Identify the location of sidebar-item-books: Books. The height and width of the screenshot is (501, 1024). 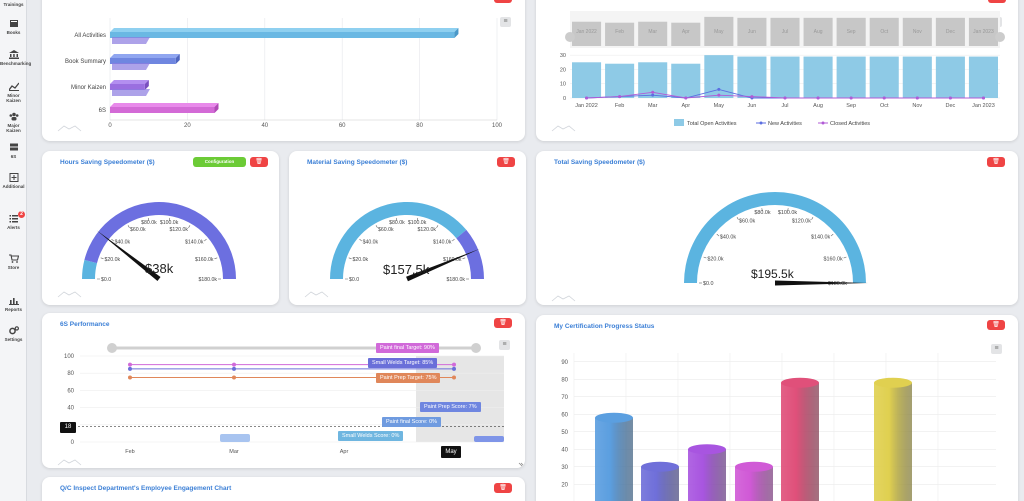
(13, 27).